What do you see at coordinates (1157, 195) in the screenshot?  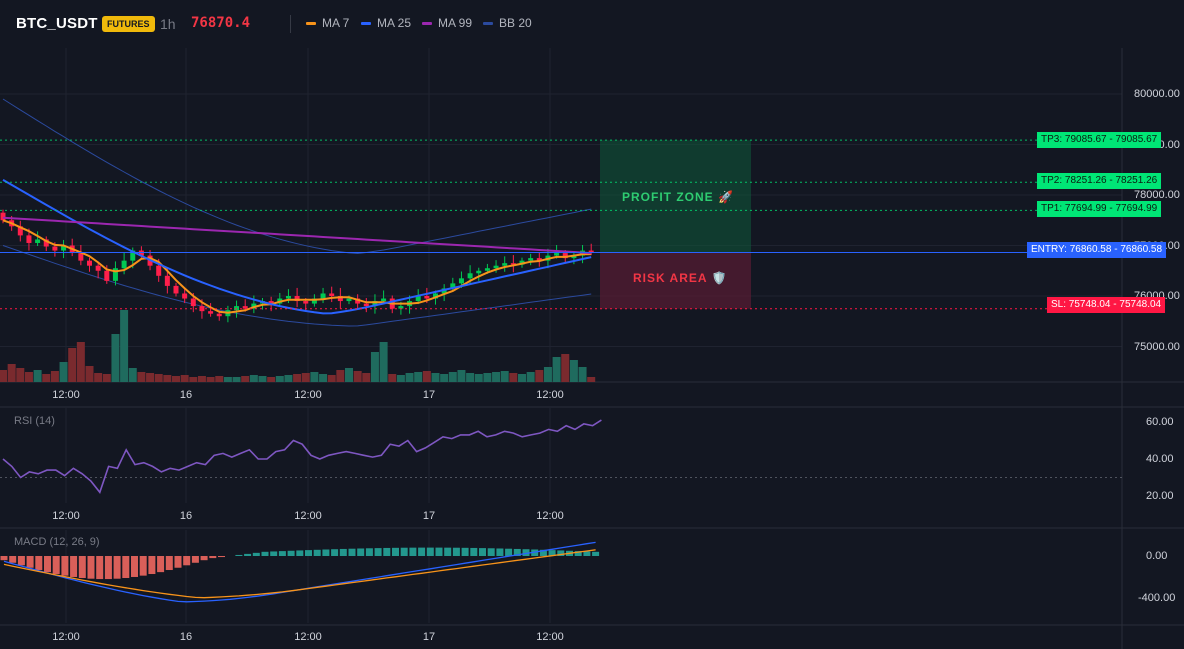 I see `price-axis-tick: 78000.00` at bounding box center [1157, 195].